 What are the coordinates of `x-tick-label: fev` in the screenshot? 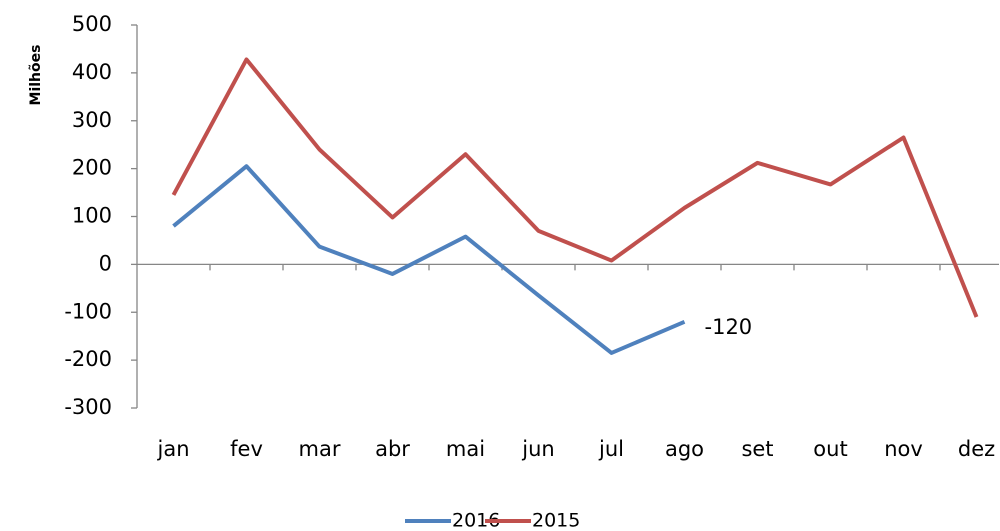 It's located at (246, 449).